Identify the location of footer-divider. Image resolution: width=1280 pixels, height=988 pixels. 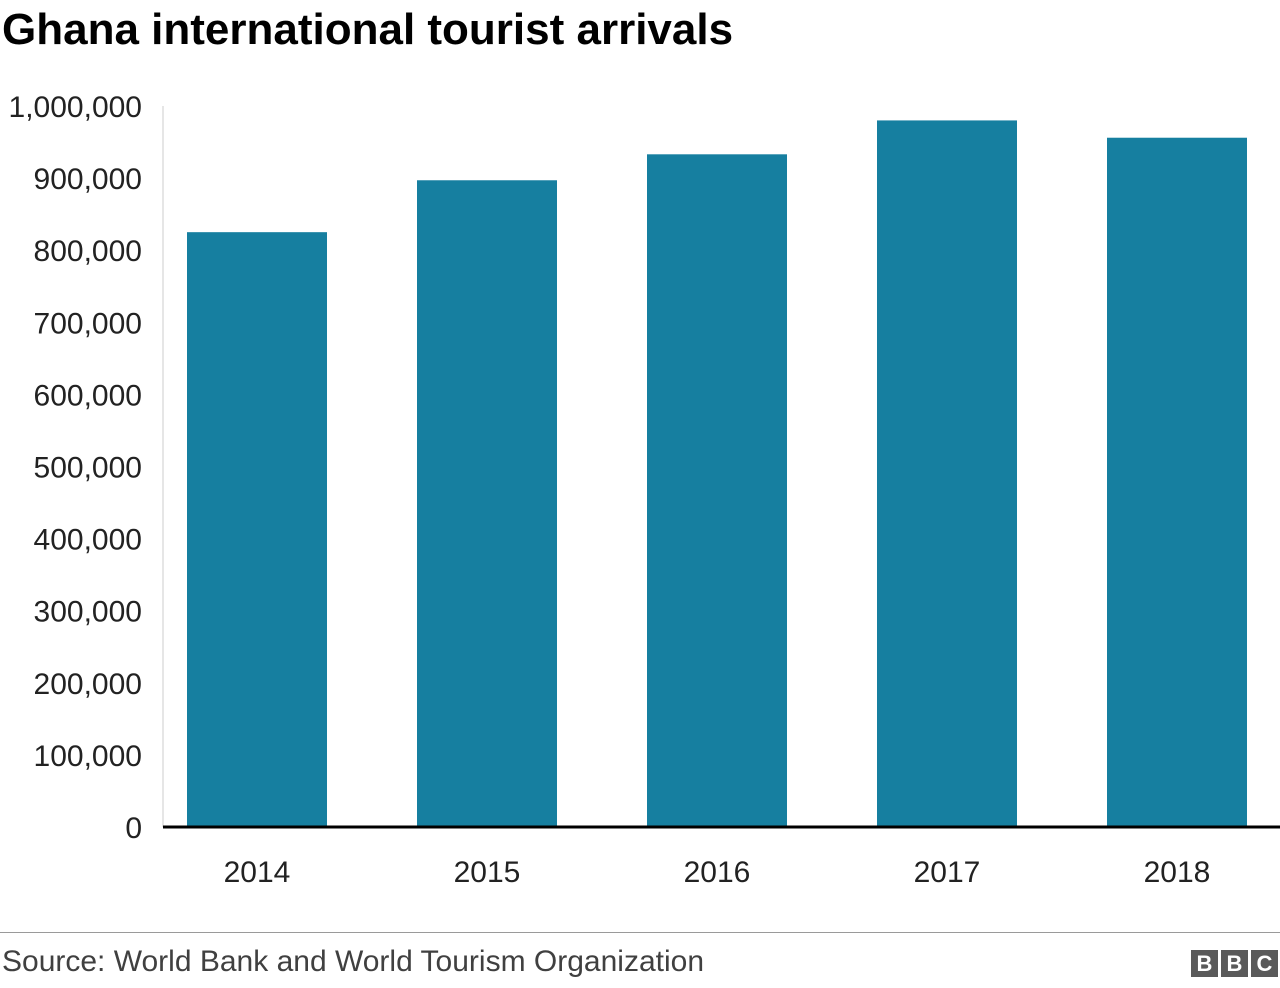
(640, 932).